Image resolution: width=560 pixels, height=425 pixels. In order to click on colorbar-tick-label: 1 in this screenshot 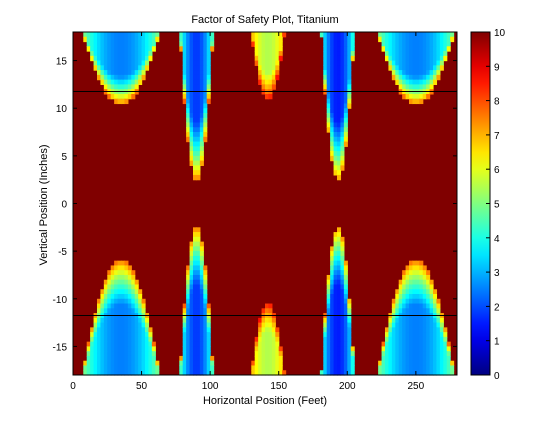, I will do `click(497, 342)`.